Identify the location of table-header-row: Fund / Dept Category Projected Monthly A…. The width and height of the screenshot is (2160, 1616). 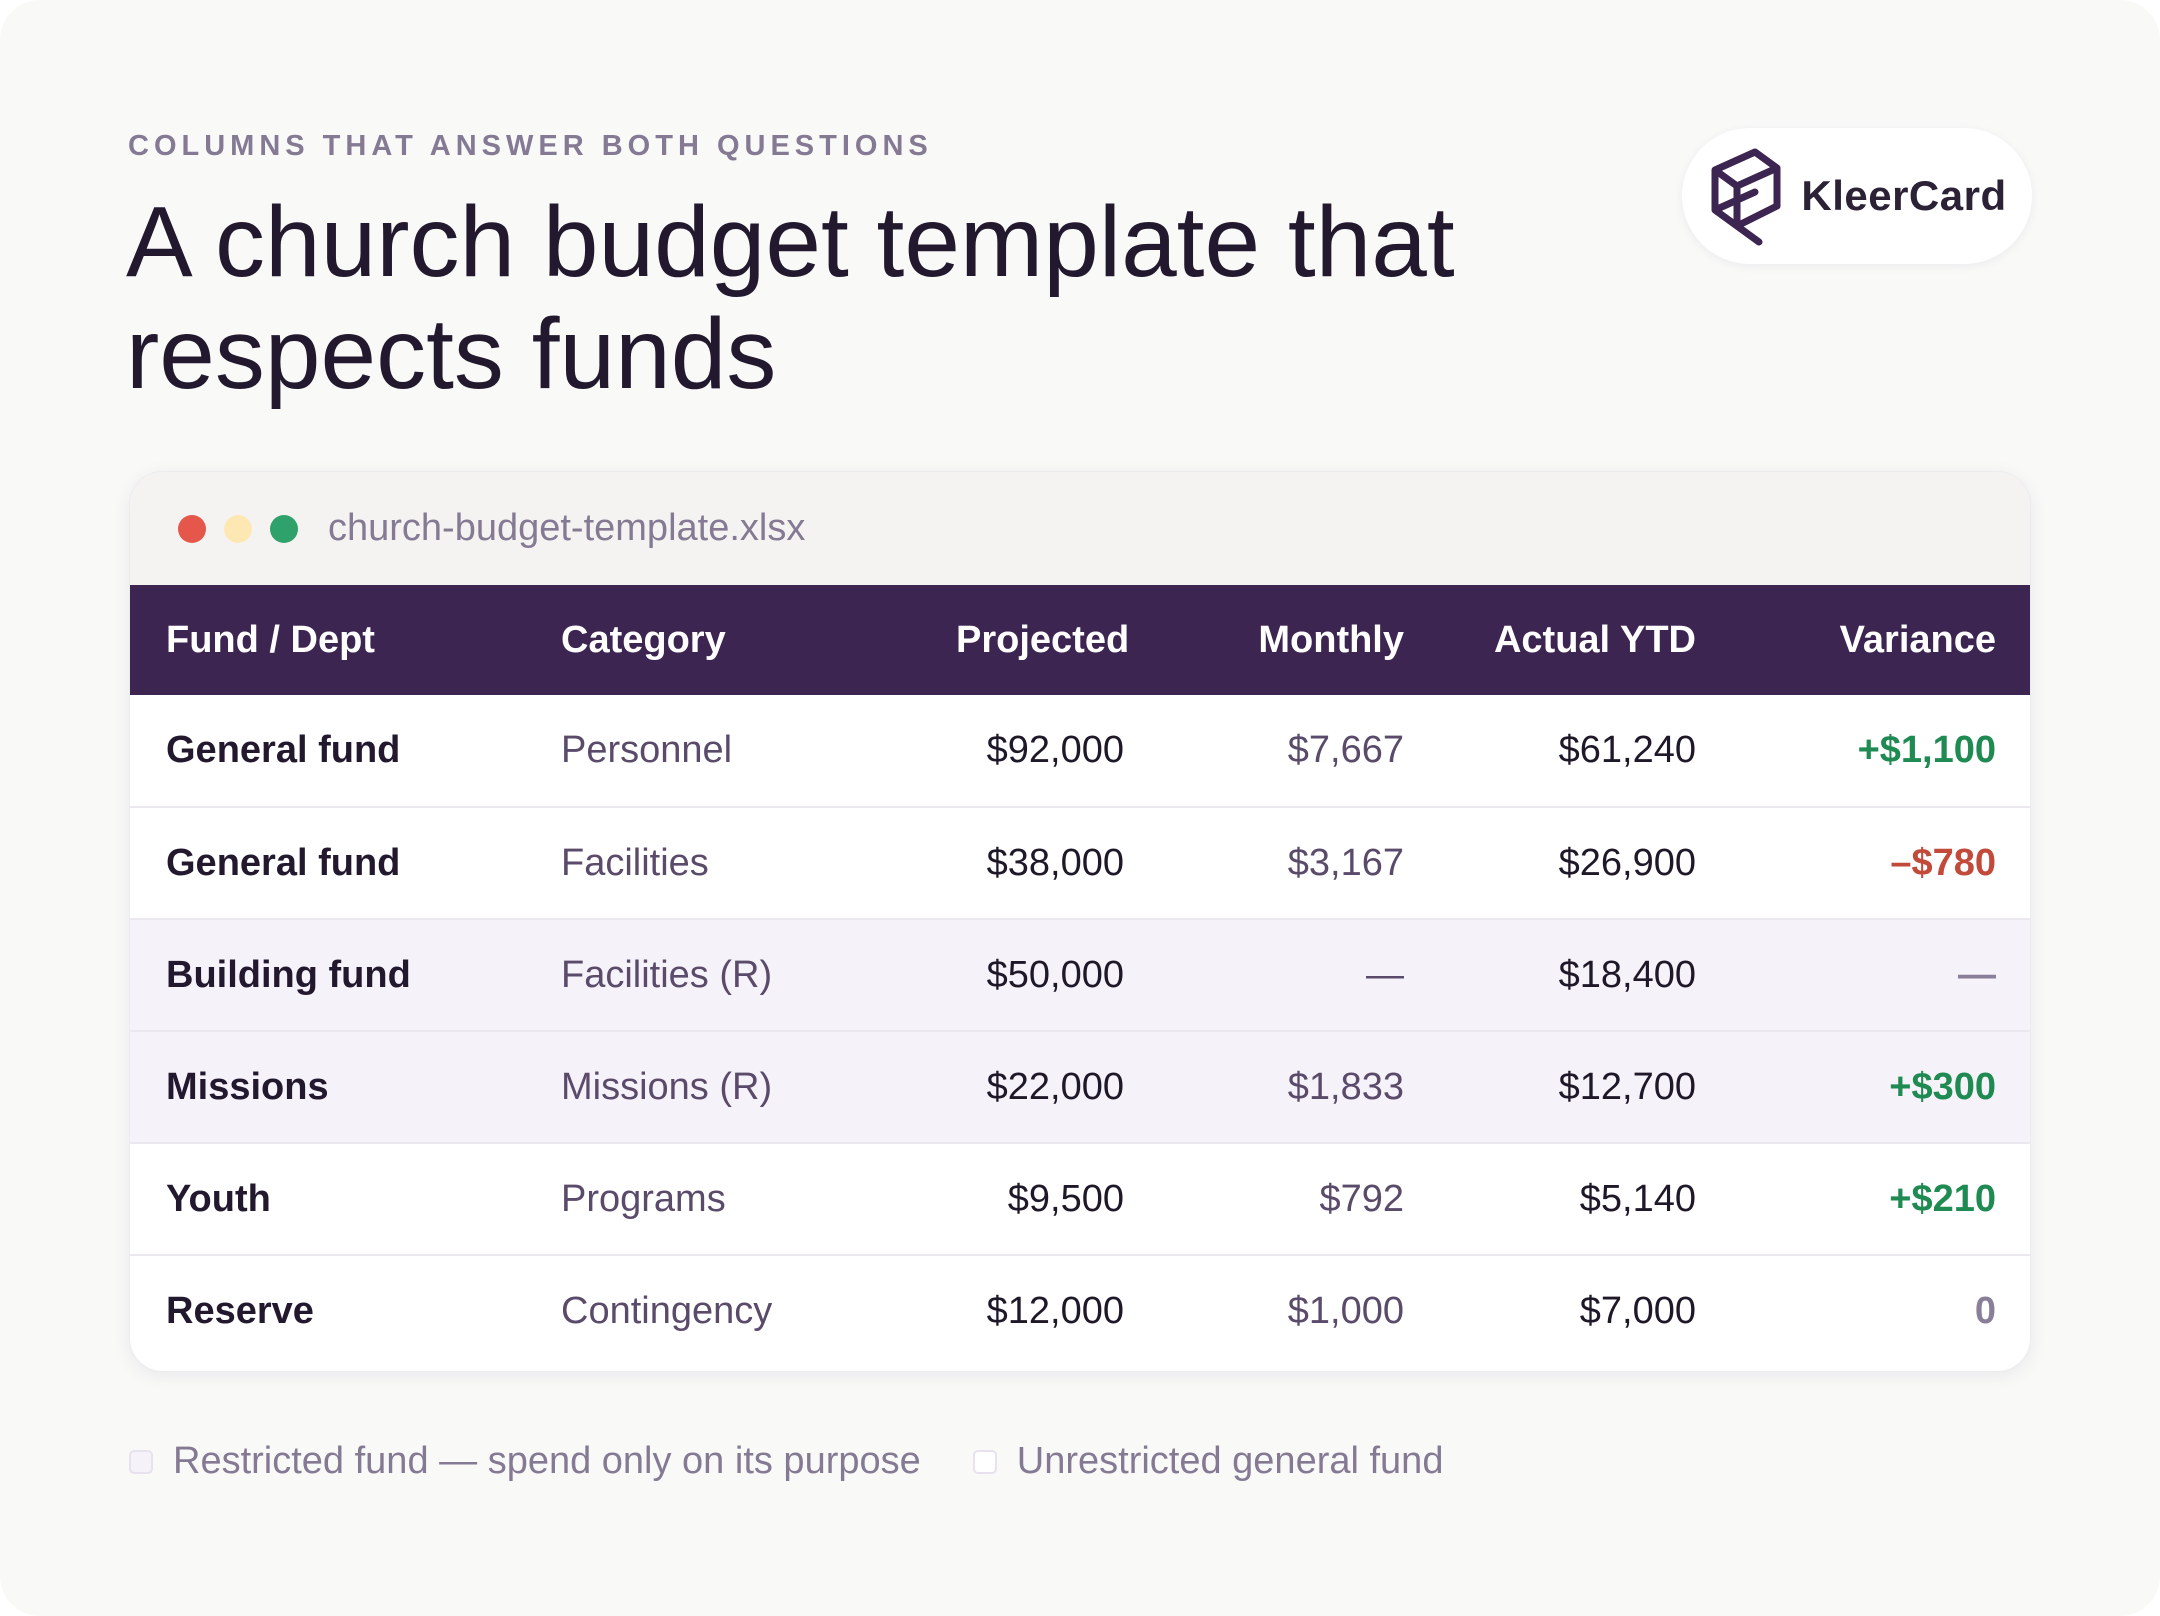
(1080, 640).